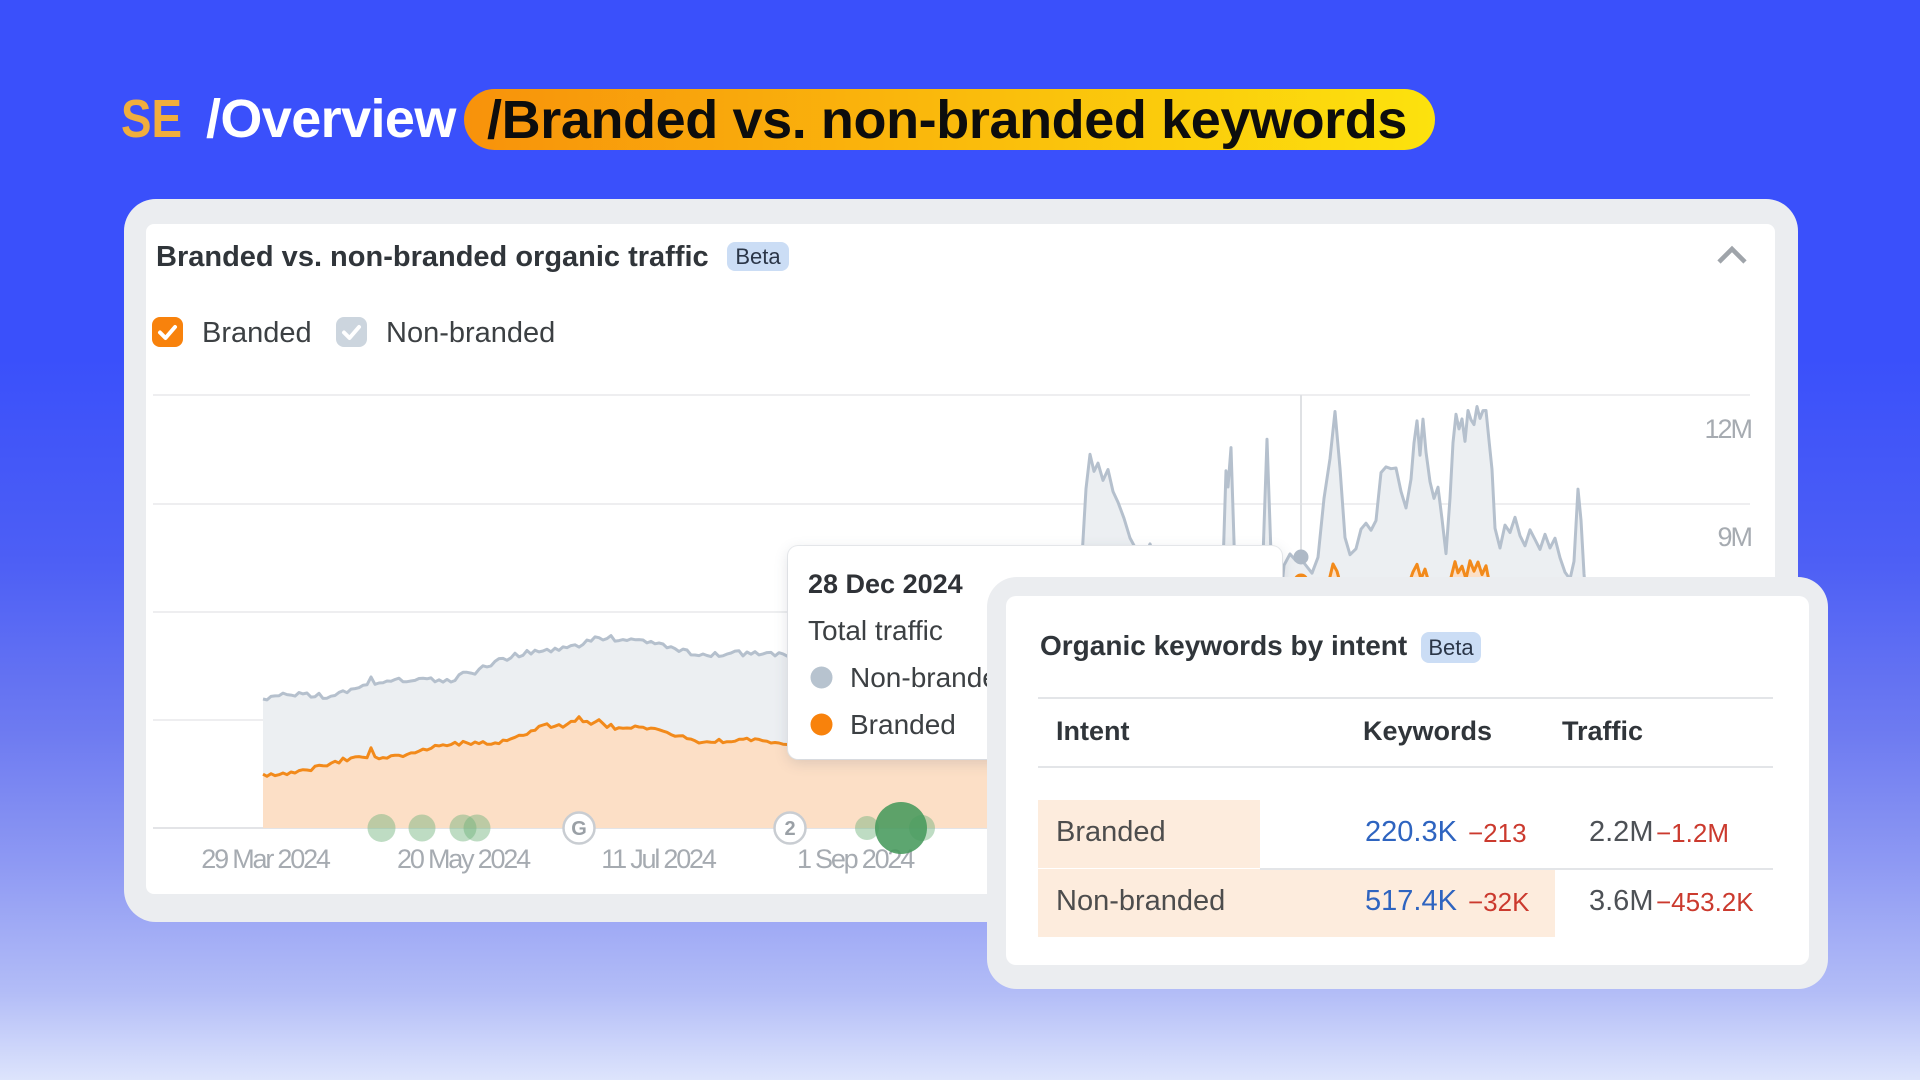  Describe the element at coordinates (579, 829) in the screenshot. I see `svg-text: G` at that location.